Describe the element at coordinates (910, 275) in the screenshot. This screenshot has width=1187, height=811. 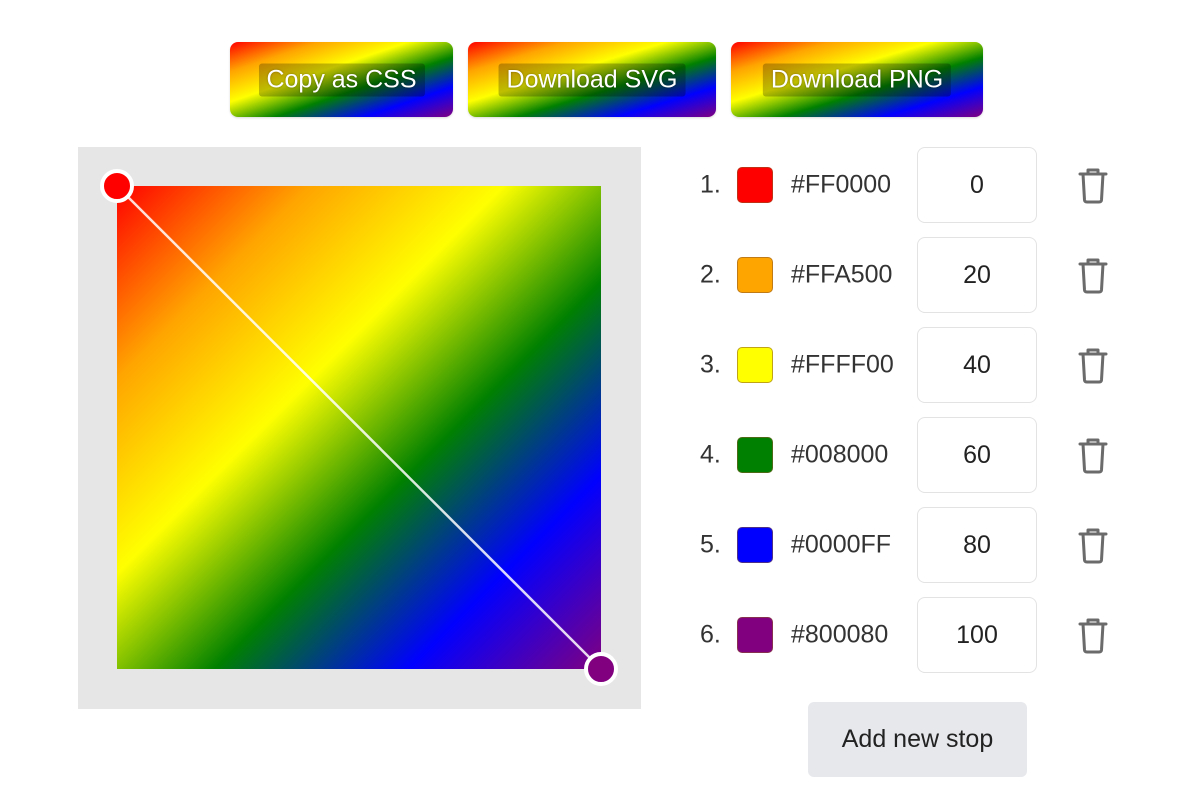
I see `color-stop-row: 2. #FFA500` at that location.